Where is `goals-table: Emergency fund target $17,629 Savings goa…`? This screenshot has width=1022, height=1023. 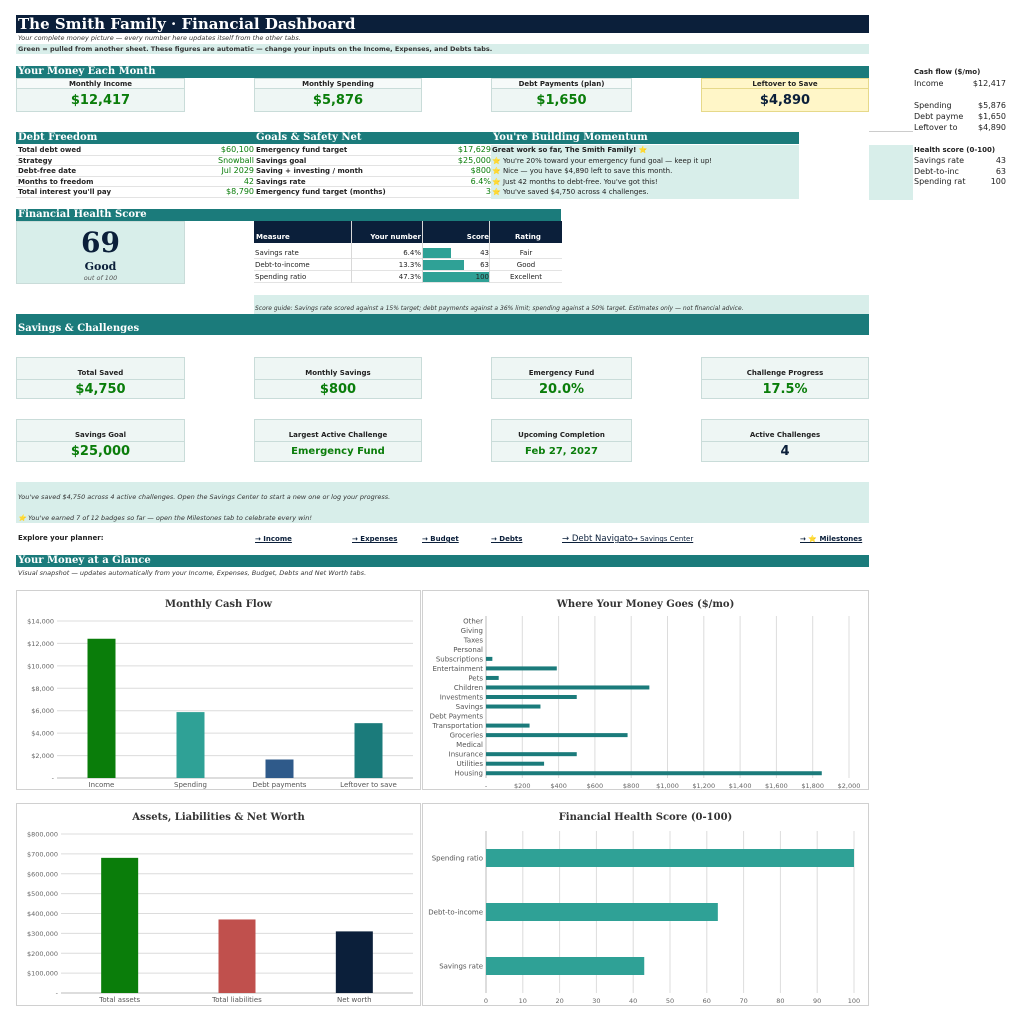 goals-table: Emergency fund target $17,629 Savings goa… is located at coordinates (372, 171).